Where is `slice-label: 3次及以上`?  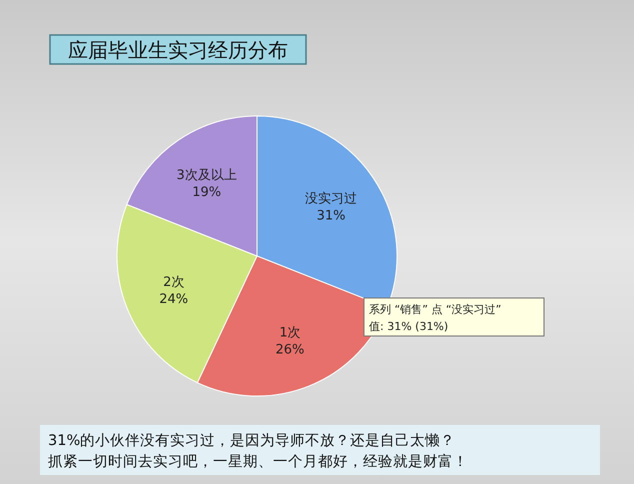
slice-label: 3次及以上 is located at coordinates (206, 175).